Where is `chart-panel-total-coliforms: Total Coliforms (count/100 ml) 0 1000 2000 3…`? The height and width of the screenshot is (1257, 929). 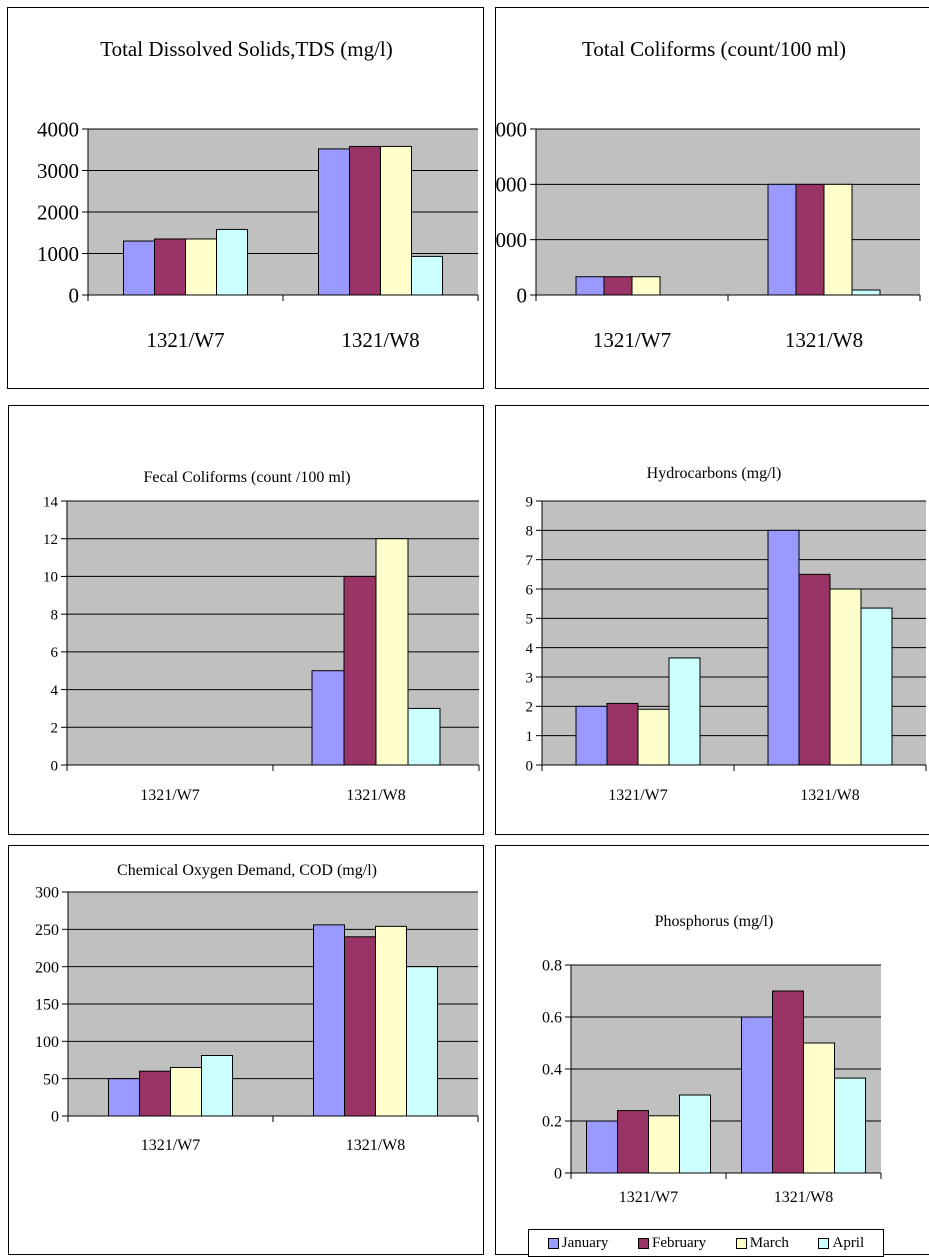
chart-panel-total-coliforms: Total Coliforms (count/100 ml) 0 1000 2000 3… is located at coordinates (712, 198).